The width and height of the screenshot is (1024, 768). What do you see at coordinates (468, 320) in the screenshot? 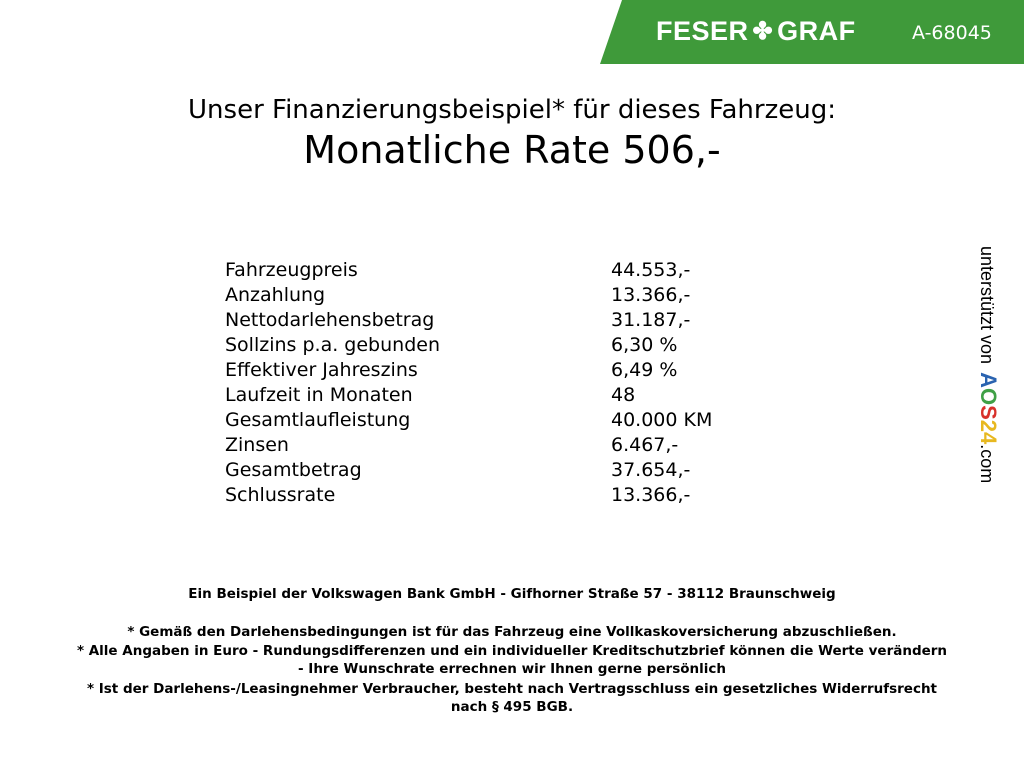
I see `table-row: Nettodarlehensbetrag 31.187,-` at bounding box center [468, 320].